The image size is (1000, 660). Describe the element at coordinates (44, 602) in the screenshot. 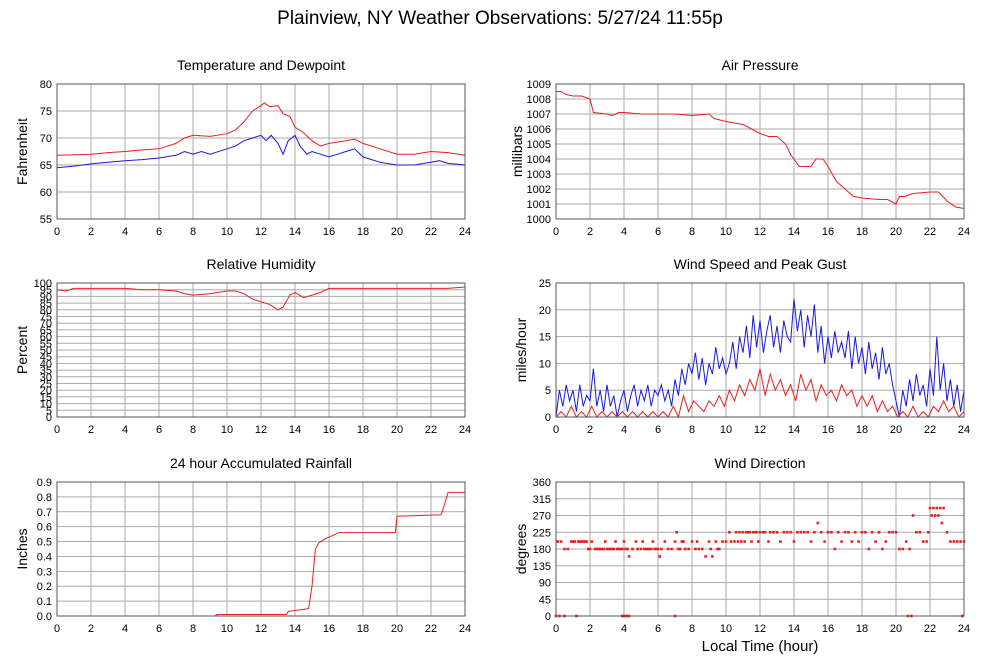

I see `y-tick-label: 0.1` at that location.